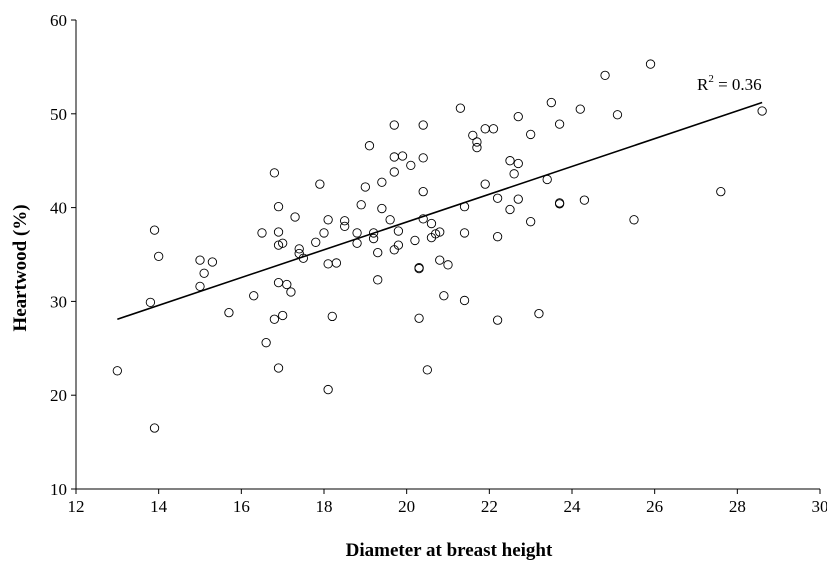 The width and height of the screenshot is (827, 562). What do you see at coordinates (58, 489) in the screenshot?
I see `y-tick-label: 10` at bounding box center [58, 489].